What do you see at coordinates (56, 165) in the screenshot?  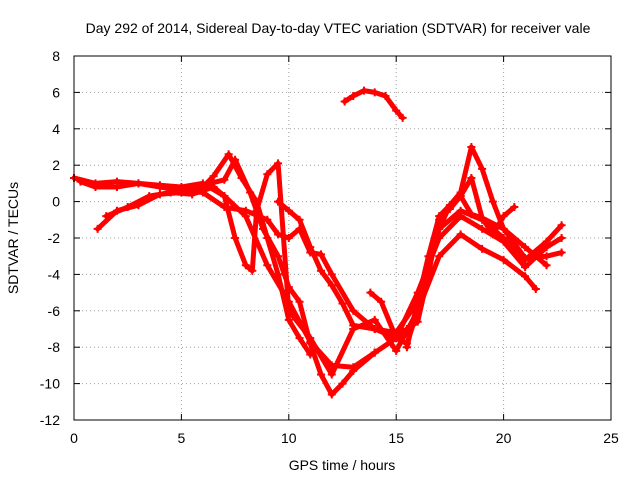 I see `y-tick-label: 2` at bounding box center [56, 165].